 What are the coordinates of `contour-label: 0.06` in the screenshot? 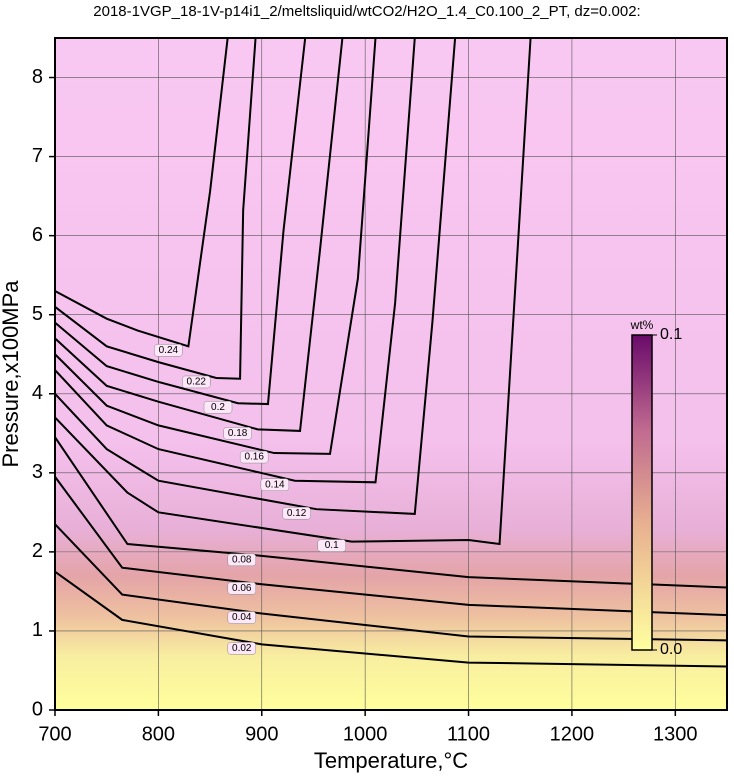 It's located at (242, 588).